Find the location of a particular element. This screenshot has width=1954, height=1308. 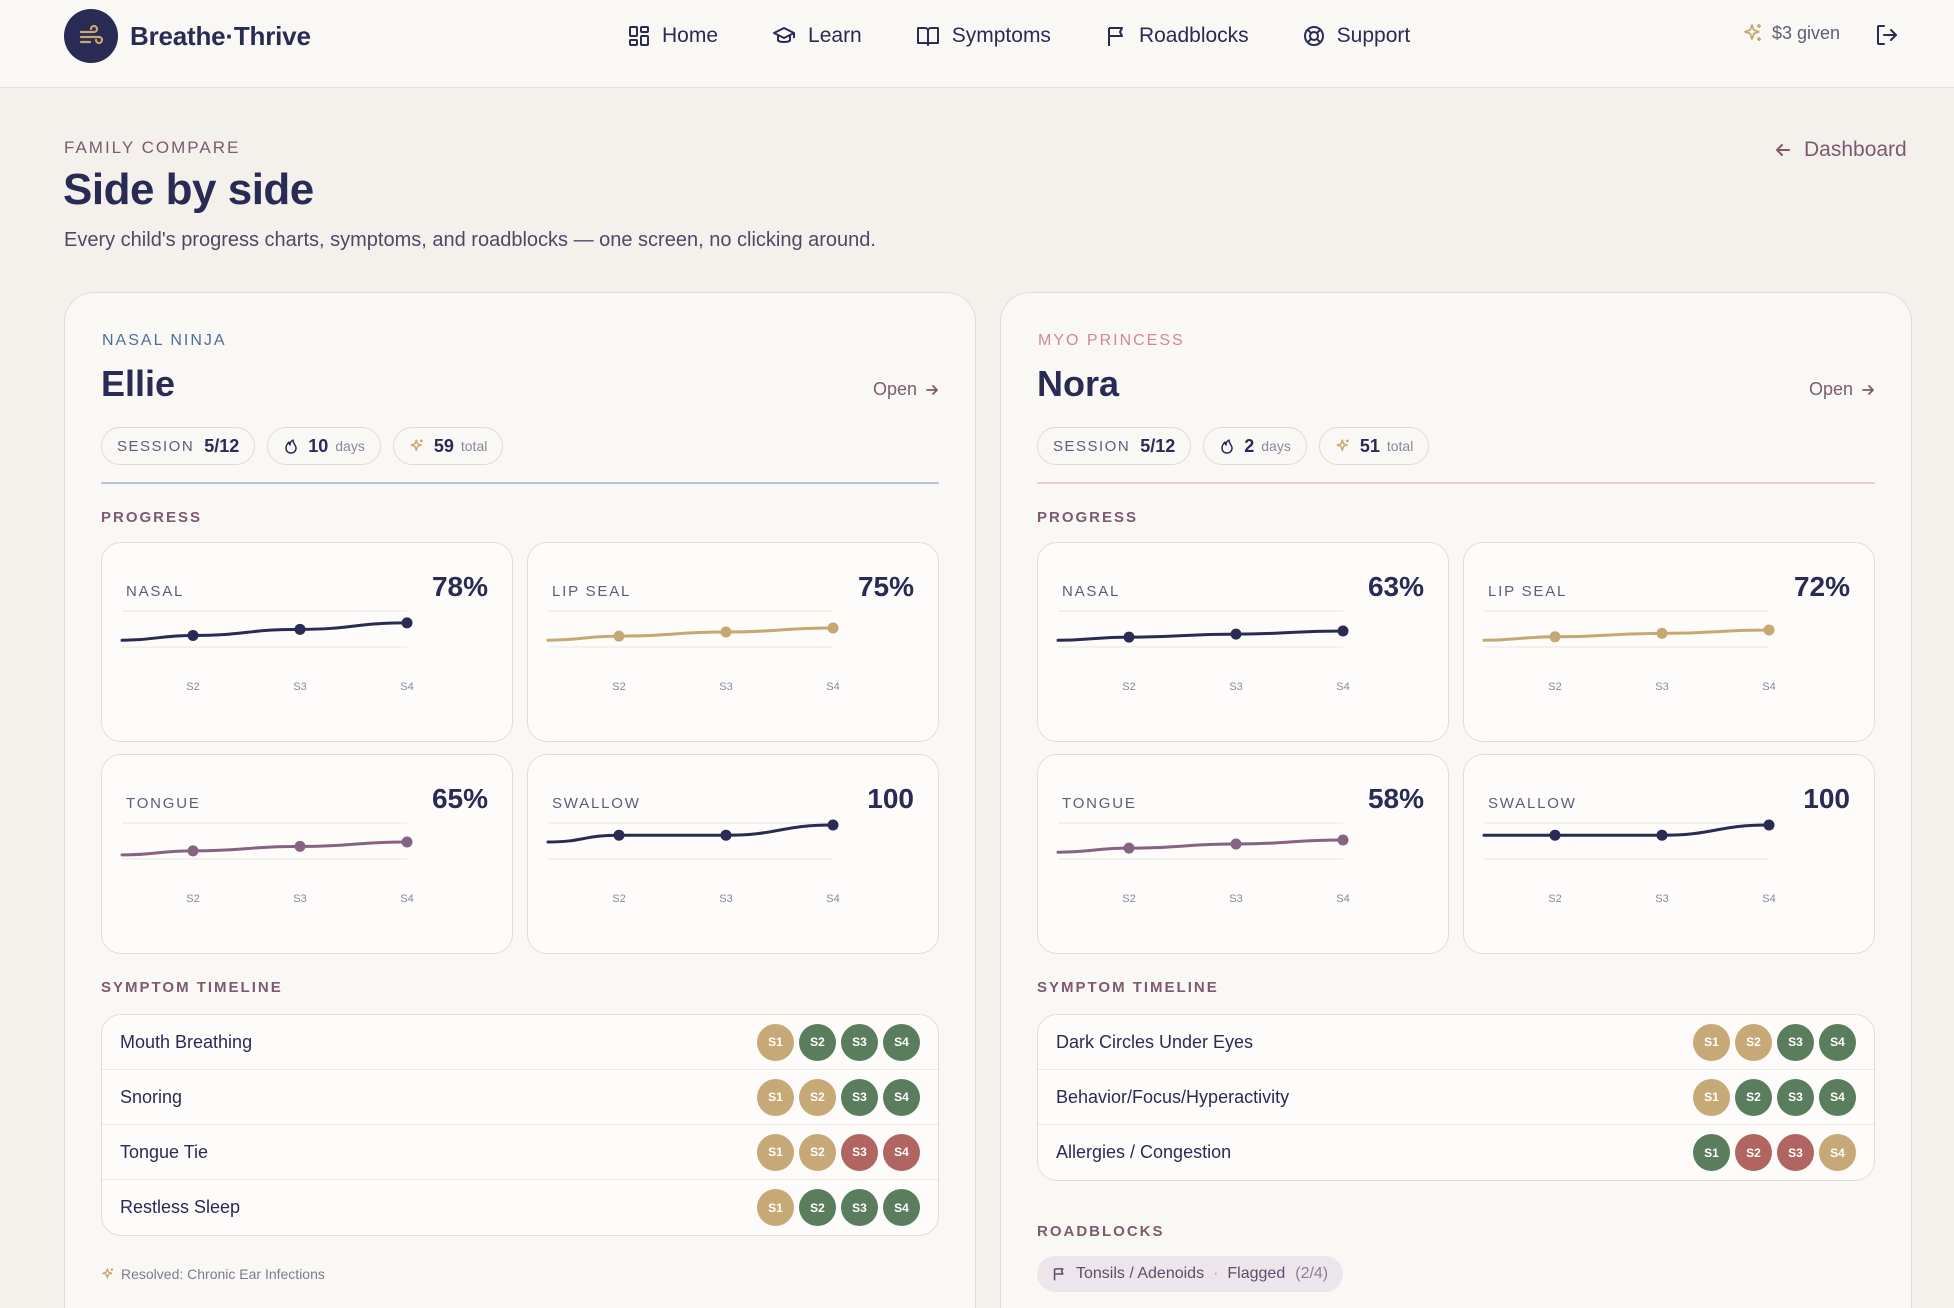

brand: Breathe·Thrive is located at coordinates (187, 36).